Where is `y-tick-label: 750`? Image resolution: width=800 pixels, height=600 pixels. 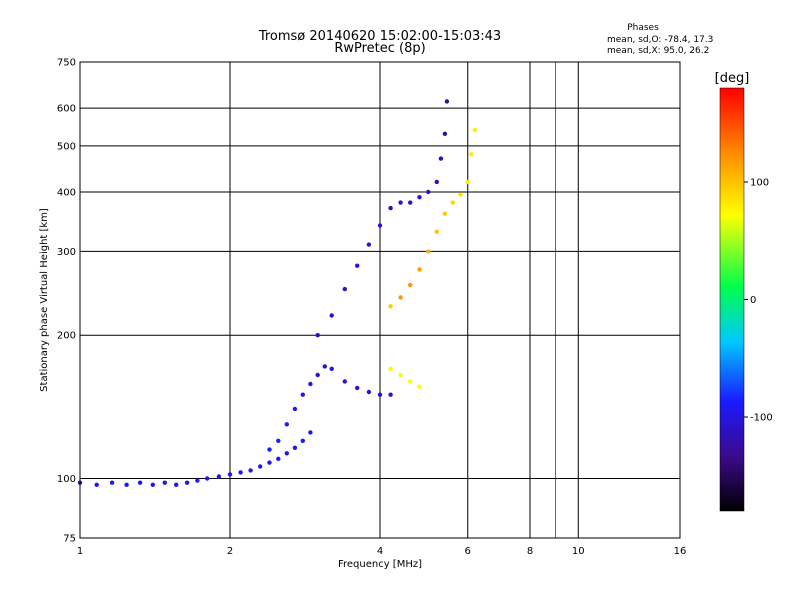
y-tick-label: 750 is located at coordinates (66, 63).